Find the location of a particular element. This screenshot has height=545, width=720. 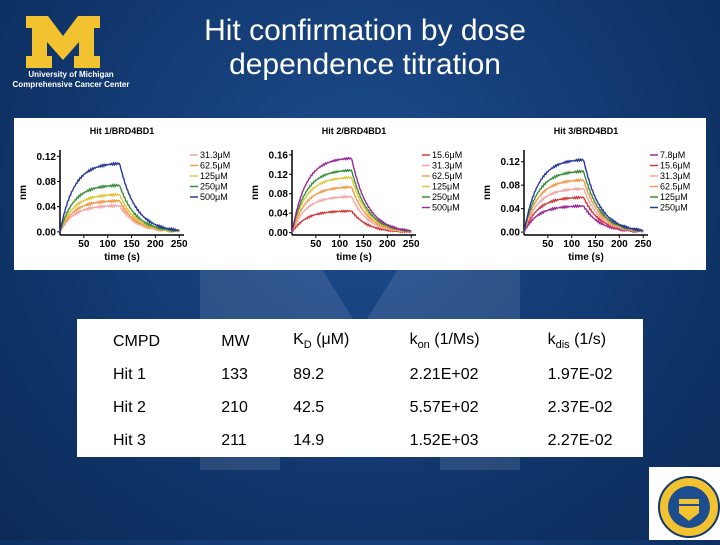

cell-cmpd: Hit 2 is located at coordinates (129, 407).